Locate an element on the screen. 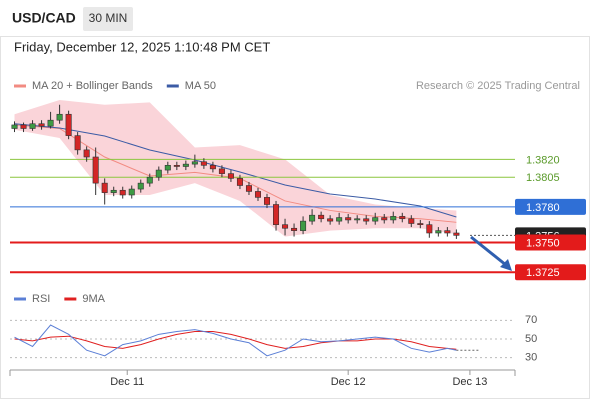 Image resolution: width=590 pixels, height=400 pixels. x-tick-label: Dec 11 is located at coordinates (127, 382).